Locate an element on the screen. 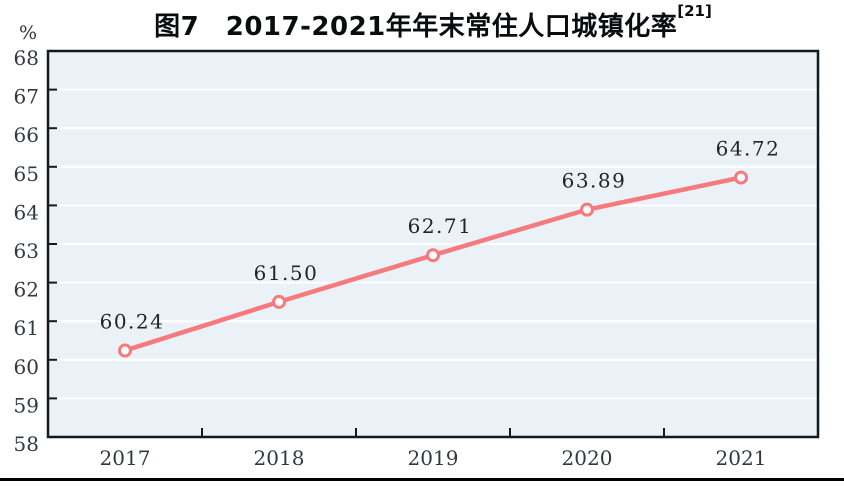  chart-title: 图7 2017-2021年年末常住人口城镇化率[21] is located at coordinates (433, 22).